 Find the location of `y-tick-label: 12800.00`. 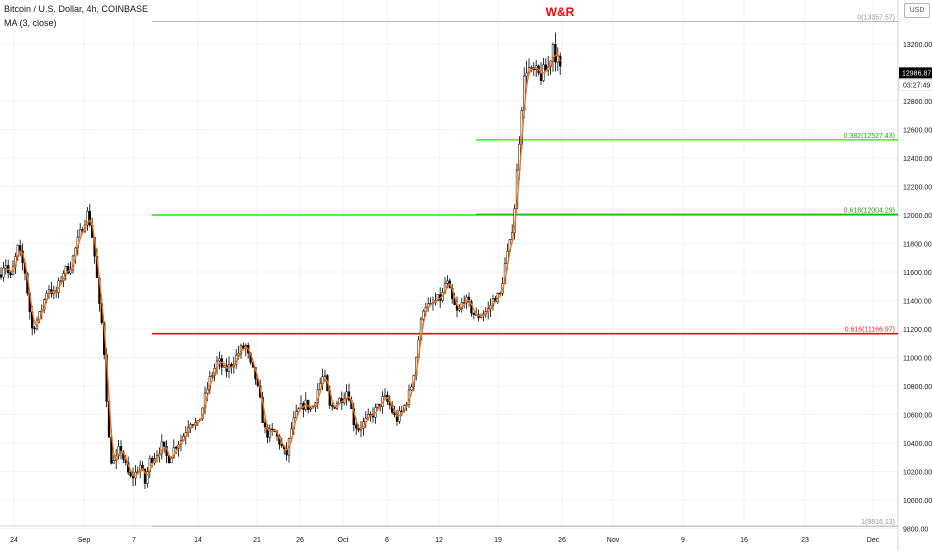

y-tick-label: 12800.00 is located at coordinates (917, 102).